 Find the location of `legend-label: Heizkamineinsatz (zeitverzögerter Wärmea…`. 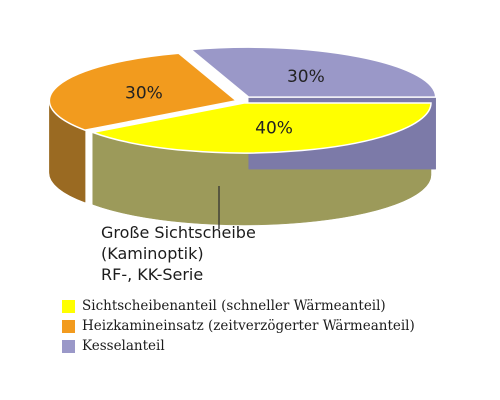

legend-label: Heizkamineinsatz (zeitverzögerter Wärmea… is located at coordinates (248, 326).